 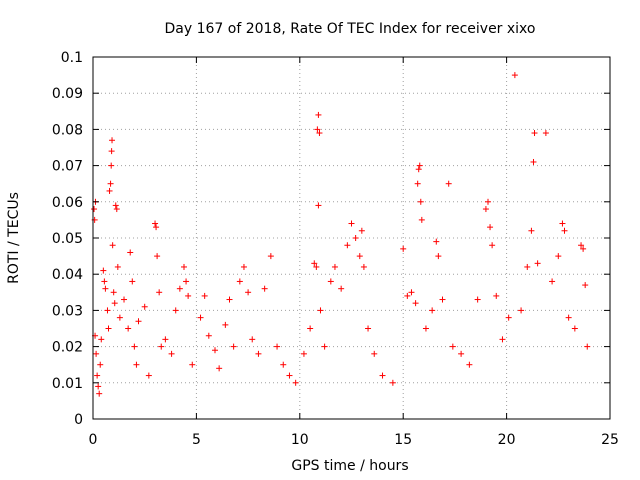 I want to click on y-tick-labels: 0 0.01 0.02 0.03 0.04 0.05 0.06 0.07 0.08 0.09 0.1, so click(x=67, y=239).